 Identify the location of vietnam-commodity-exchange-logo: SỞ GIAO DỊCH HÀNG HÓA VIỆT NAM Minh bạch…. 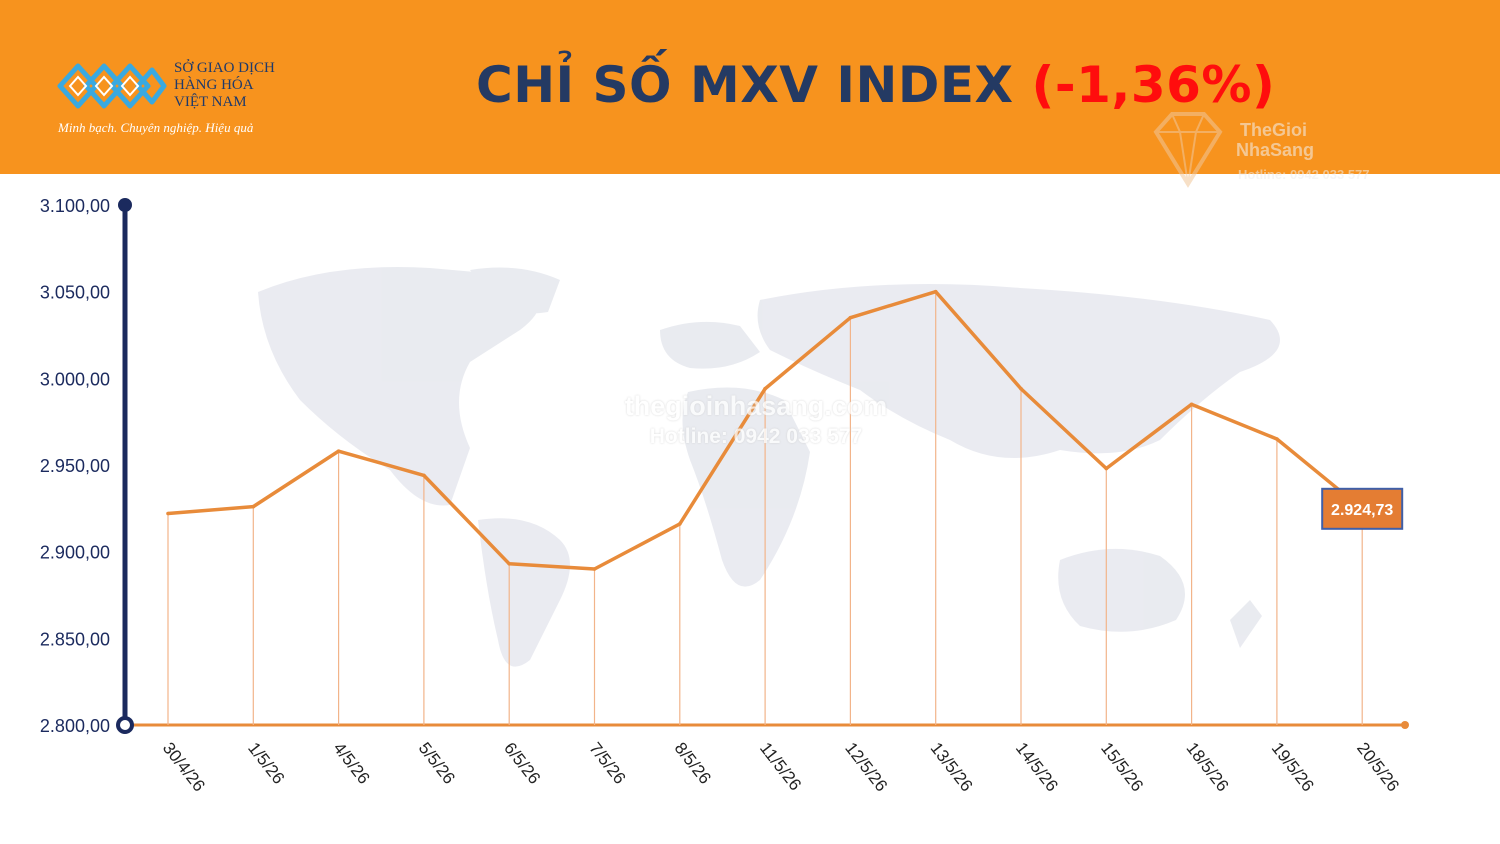
(176, 103).